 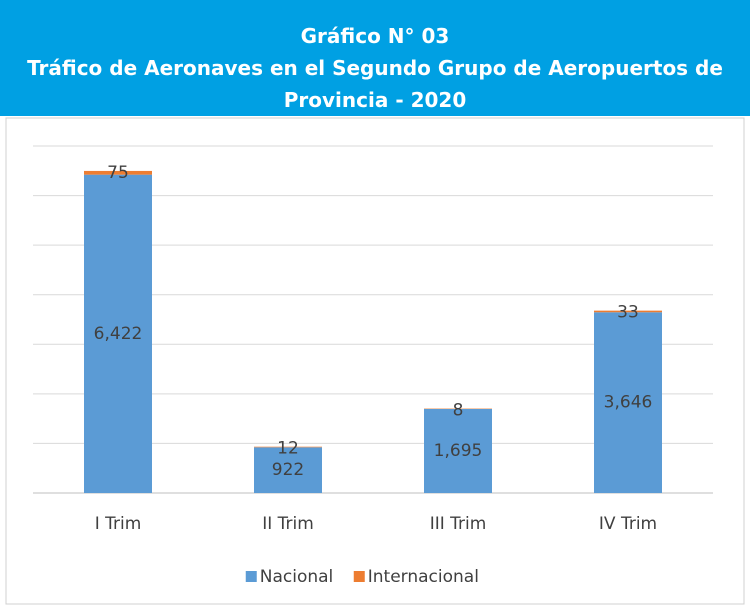 I want to click on data-label: 33, so click(x=628, y=313).